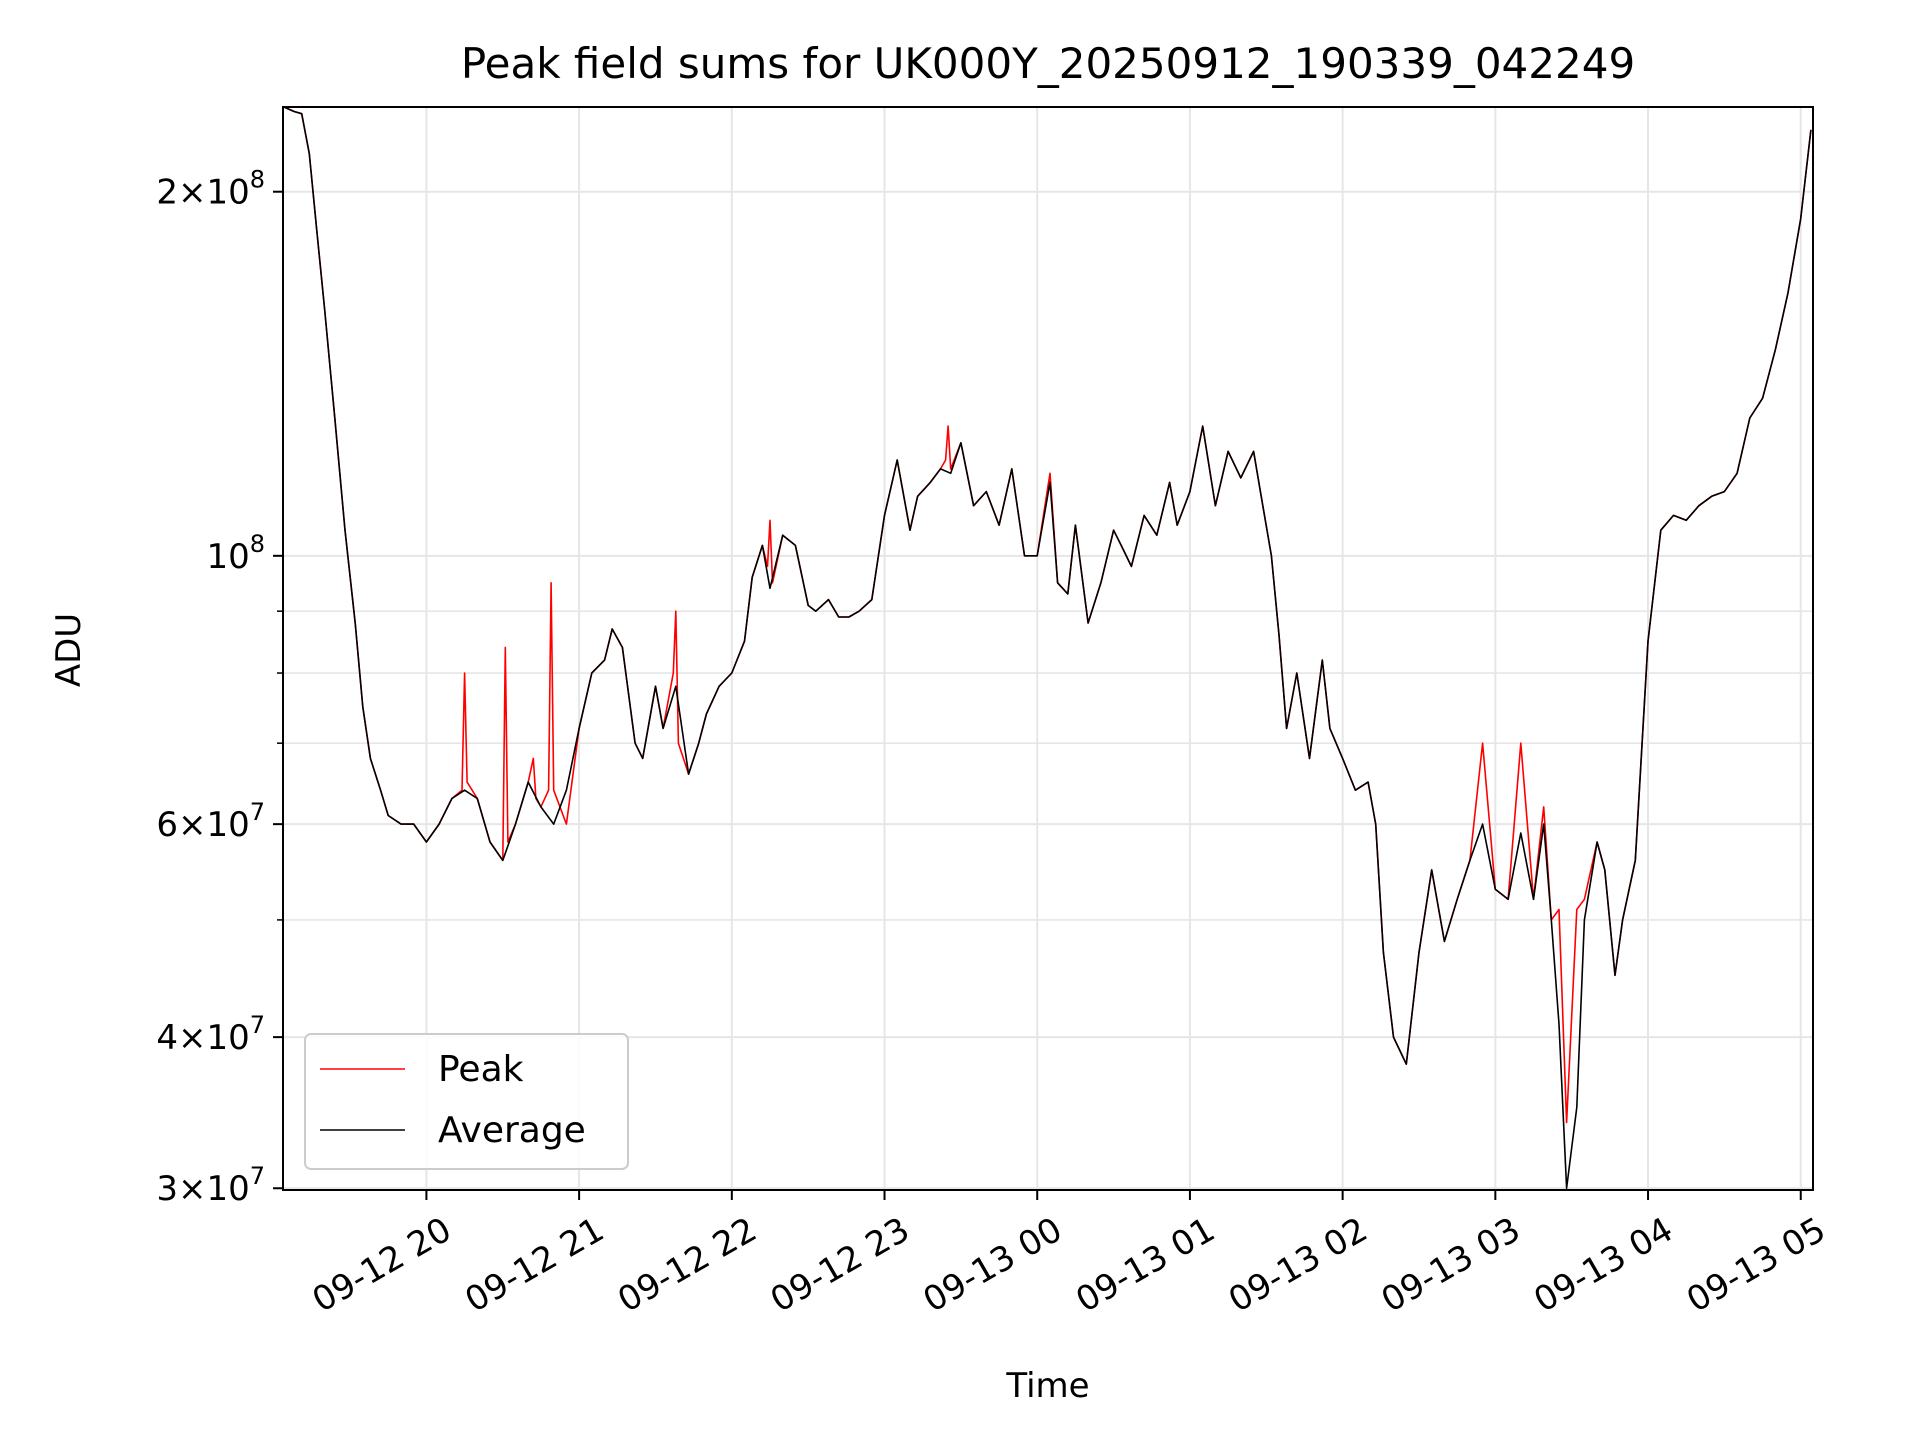 This screenshot has height=1440, width=1920. What do you see at coordinates (210, 821) in the screenshot?
I see `y-tick-label: 6×107` at bounding box center [210, 821].